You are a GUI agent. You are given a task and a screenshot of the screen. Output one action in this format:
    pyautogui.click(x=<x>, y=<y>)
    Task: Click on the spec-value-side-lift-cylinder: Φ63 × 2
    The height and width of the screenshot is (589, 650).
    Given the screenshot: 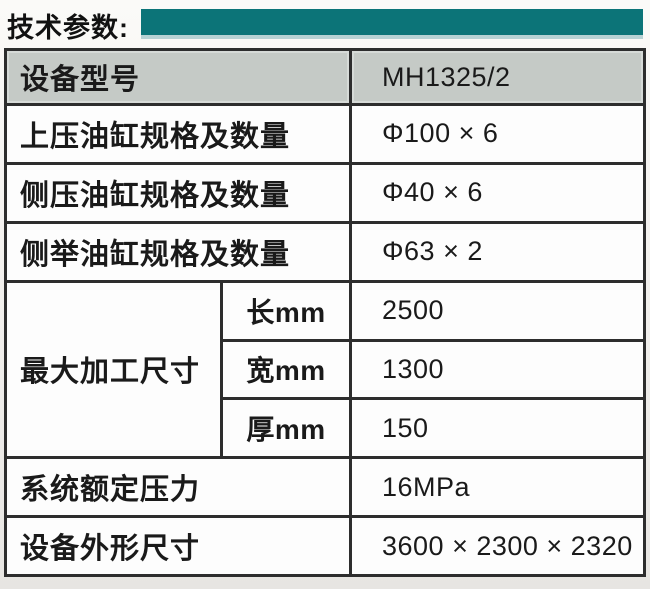 What is the action you would take?
    pyautogui.click(x=497, y=251)
    